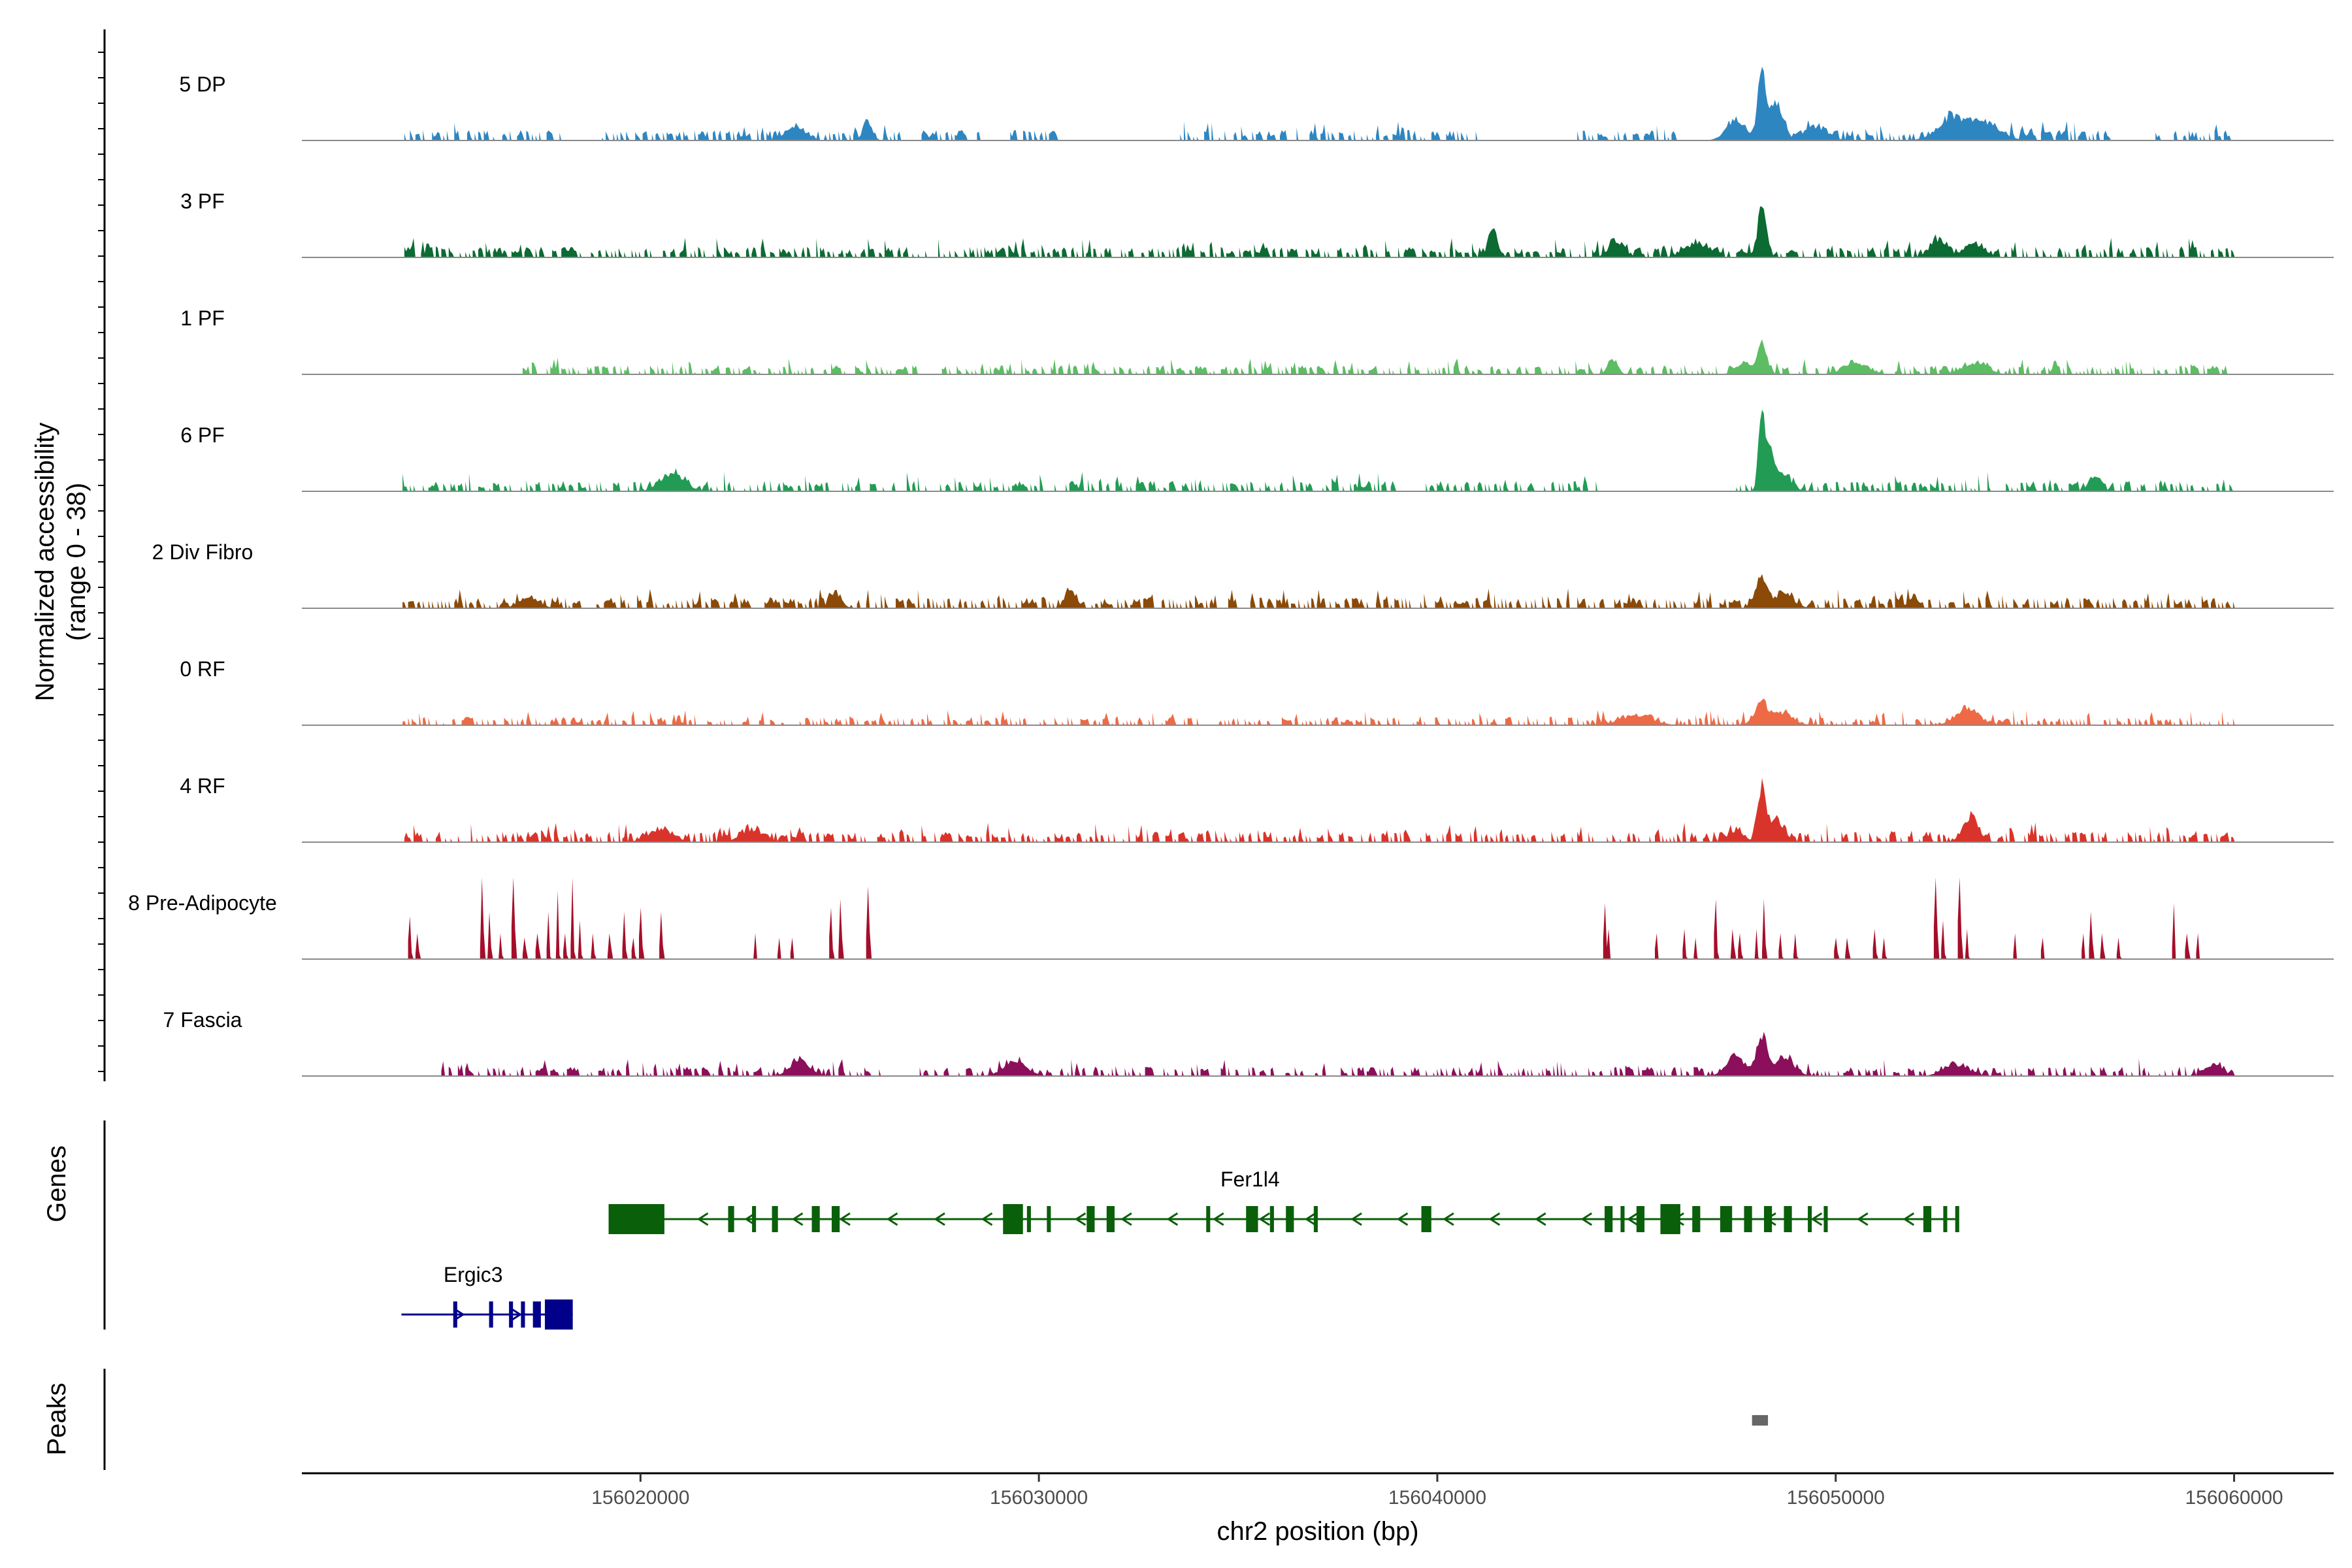  I want to click on track-label: 7 Fascia, so click(202, 1020).